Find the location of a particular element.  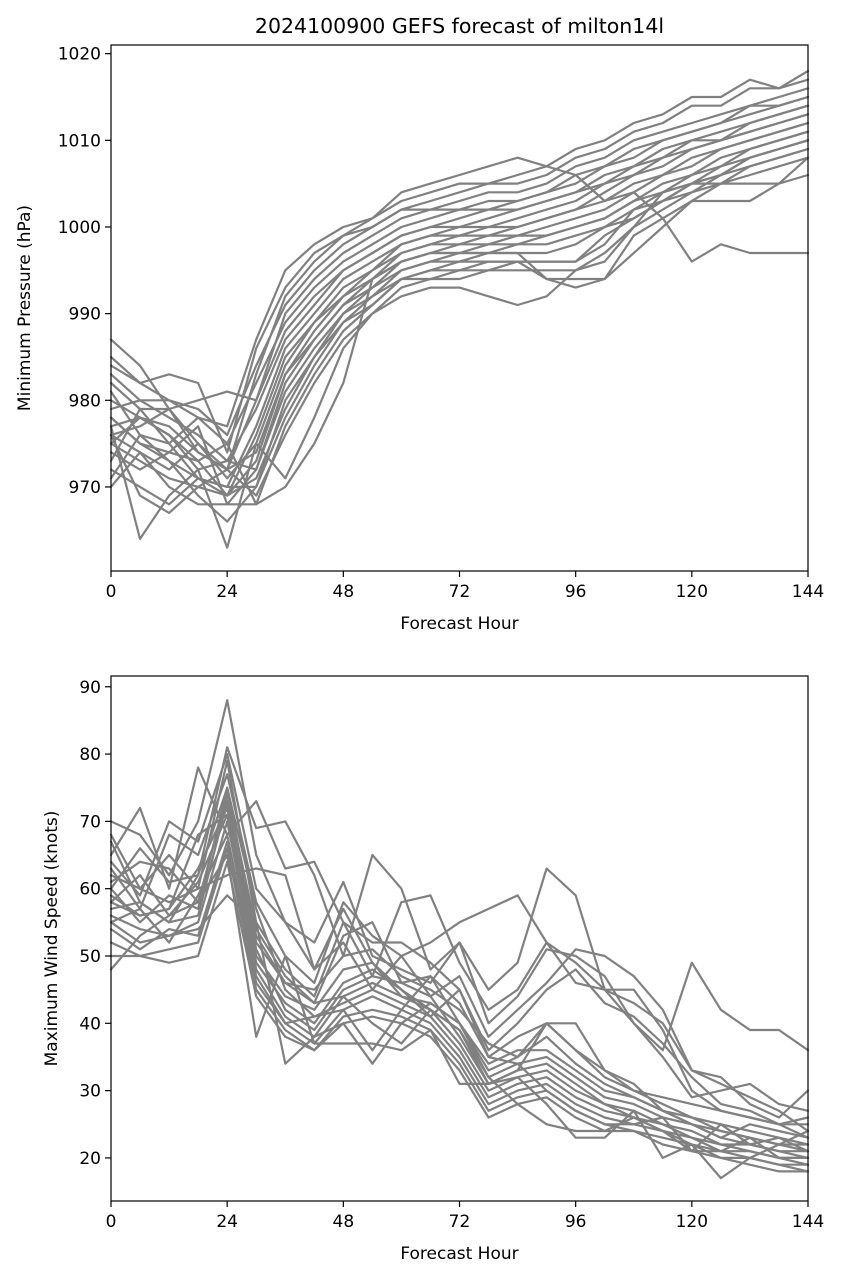

wind-y-tick-label: 40 is located at coordinates (90, 1024).